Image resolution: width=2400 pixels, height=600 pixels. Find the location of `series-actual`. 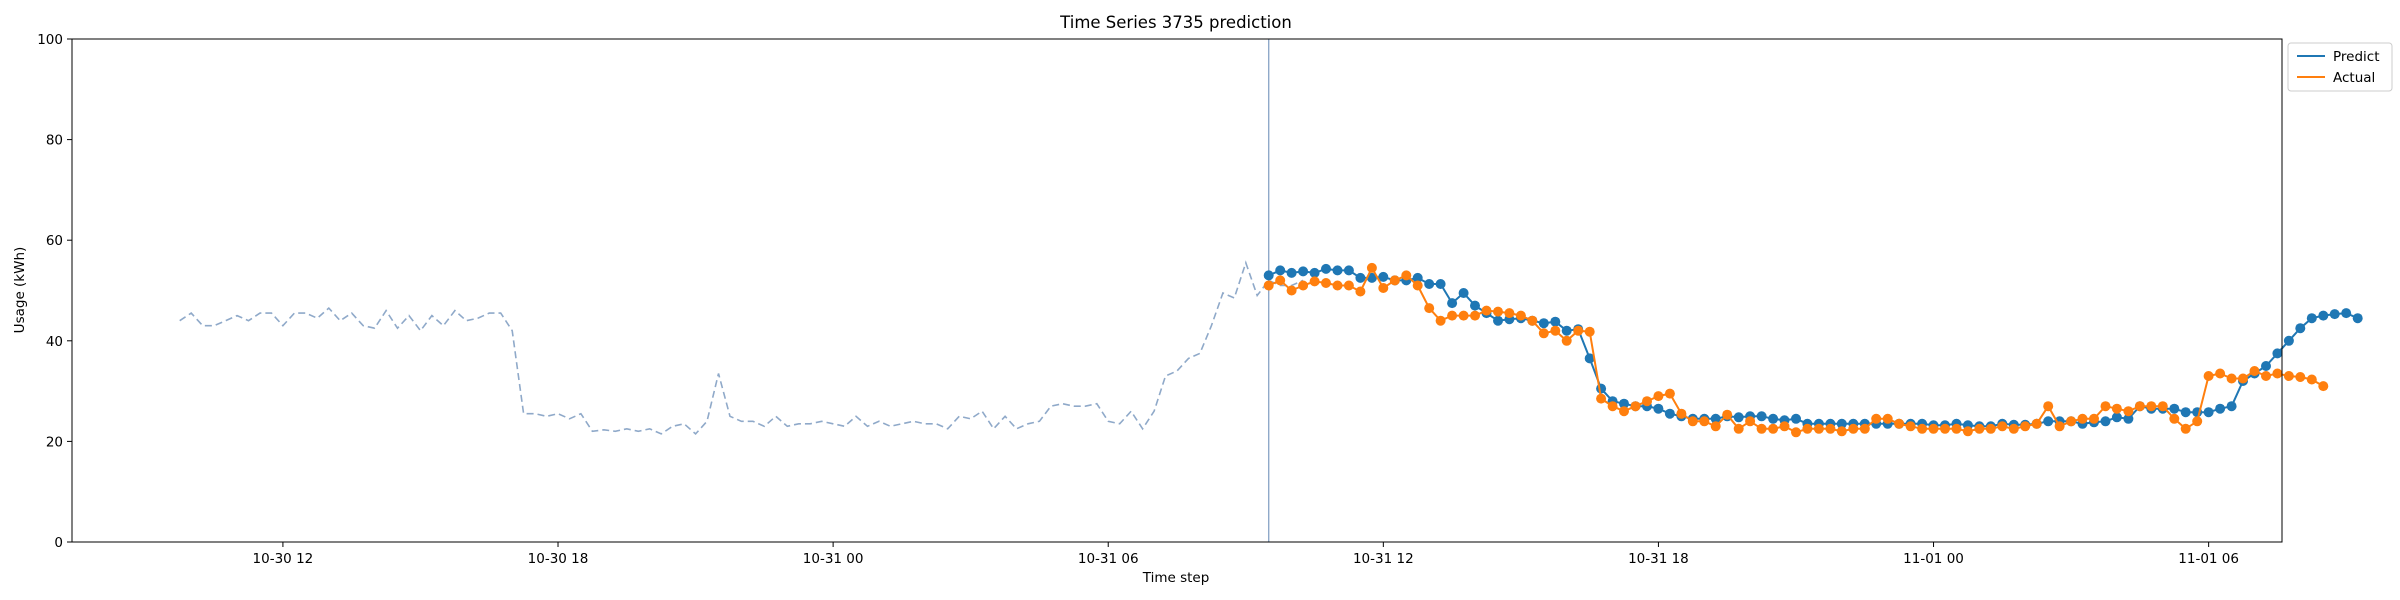

series-actual is located at coordinates (1796, 350).